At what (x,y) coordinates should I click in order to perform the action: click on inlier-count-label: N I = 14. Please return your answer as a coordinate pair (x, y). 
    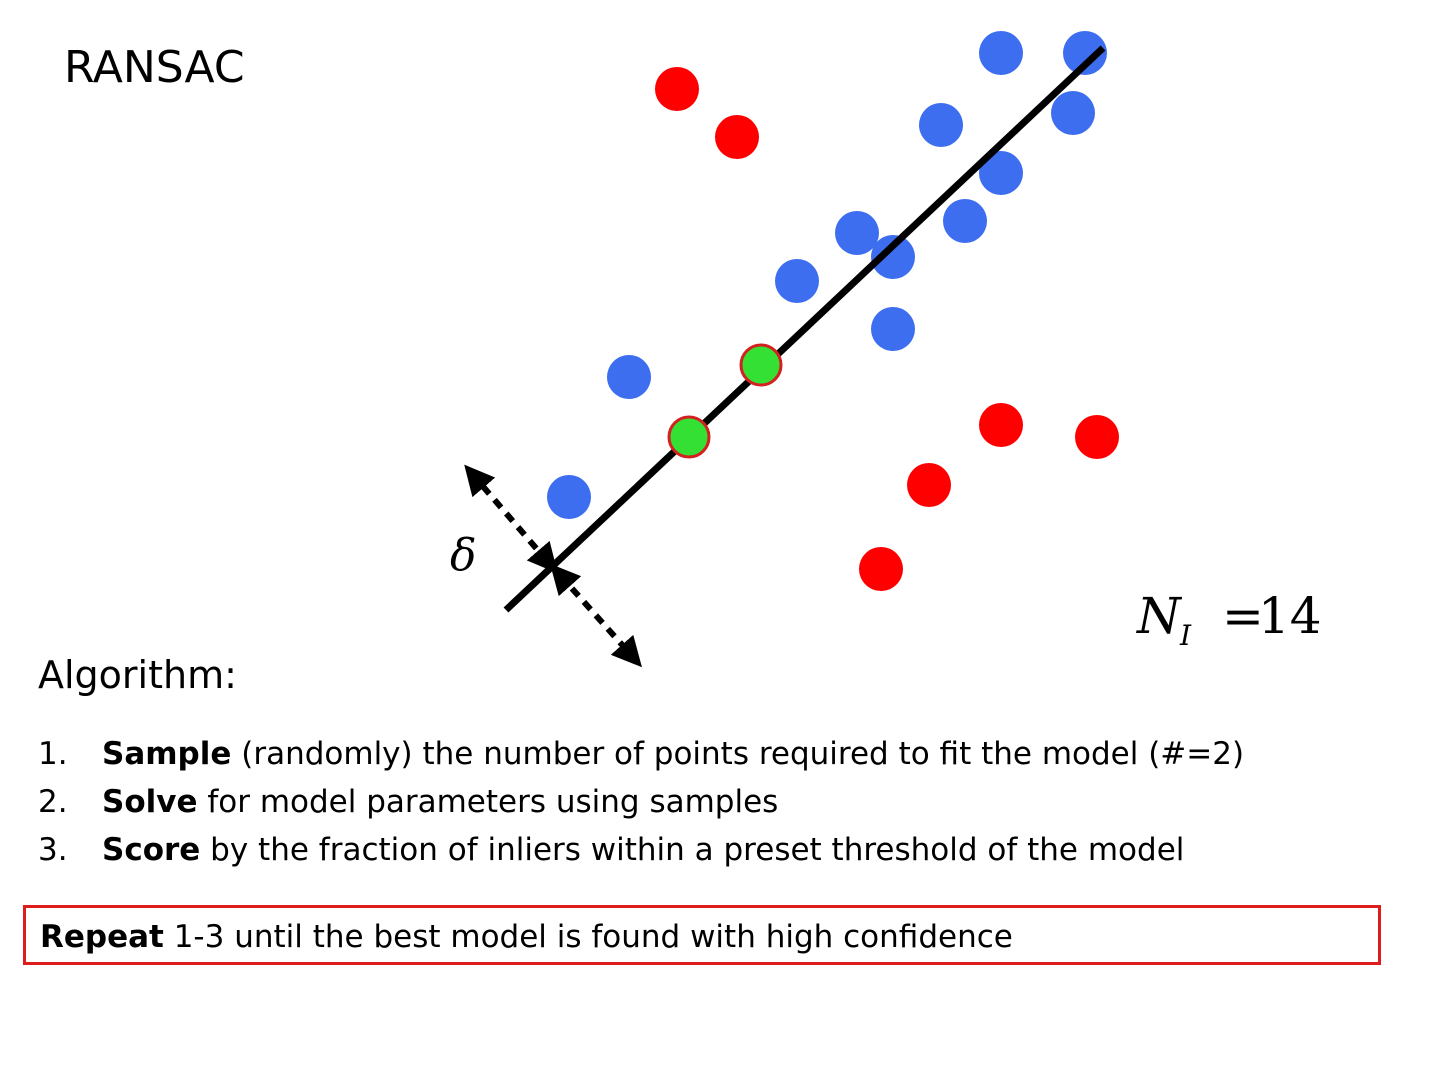
    Looking at the image, I should click on (1229, 619).